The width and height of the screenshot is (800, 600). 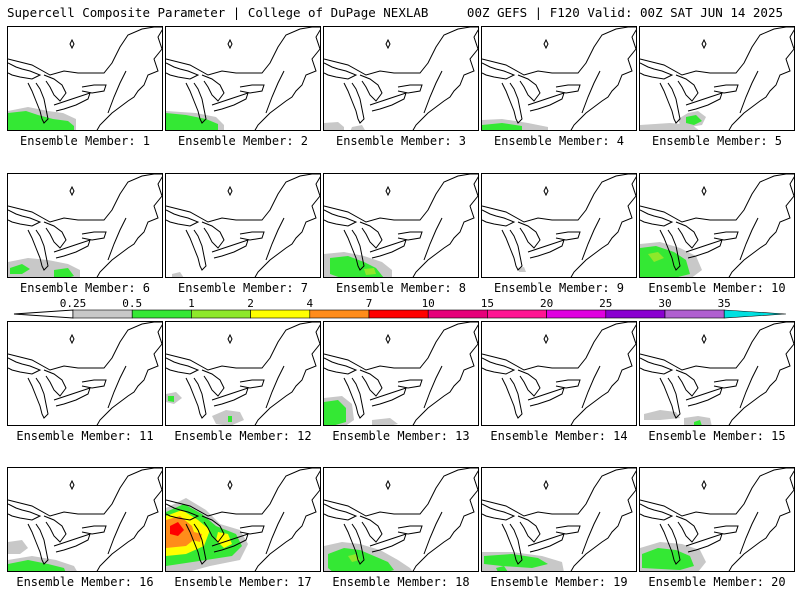 I want to click on member-label-17: Ensemble Member: 17, so click(x=243, y=582).